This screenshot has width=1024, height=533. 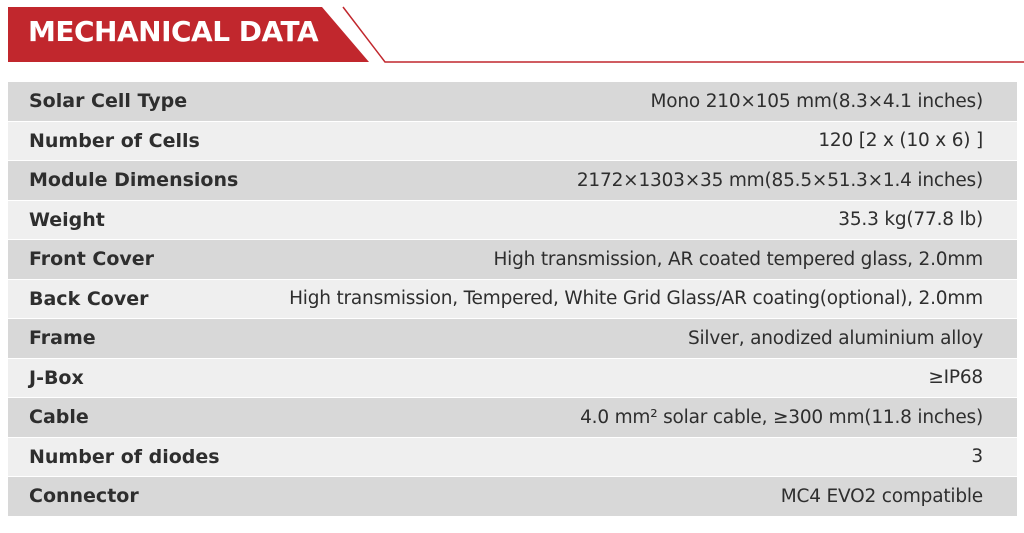 What do you see at coordinates (512, 220) in the screenshot?
I see `table-row: Weight 35.3 kg(77.8 lb)` at bounding box center [512, 220].